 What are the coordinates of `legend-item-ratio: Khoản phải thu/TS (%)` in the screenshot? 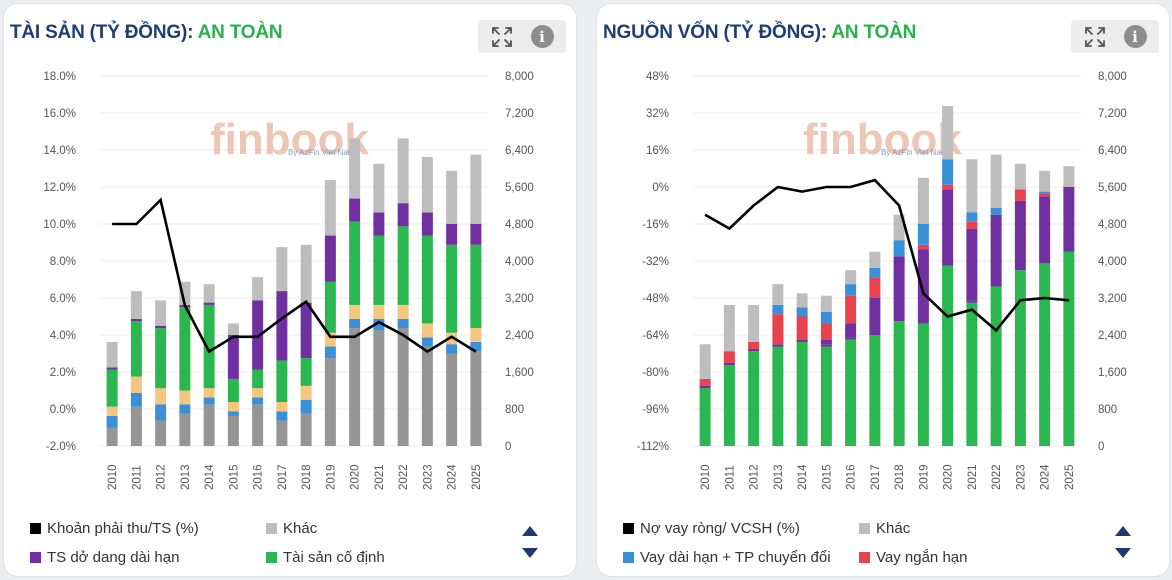 It's located at (114, 528).